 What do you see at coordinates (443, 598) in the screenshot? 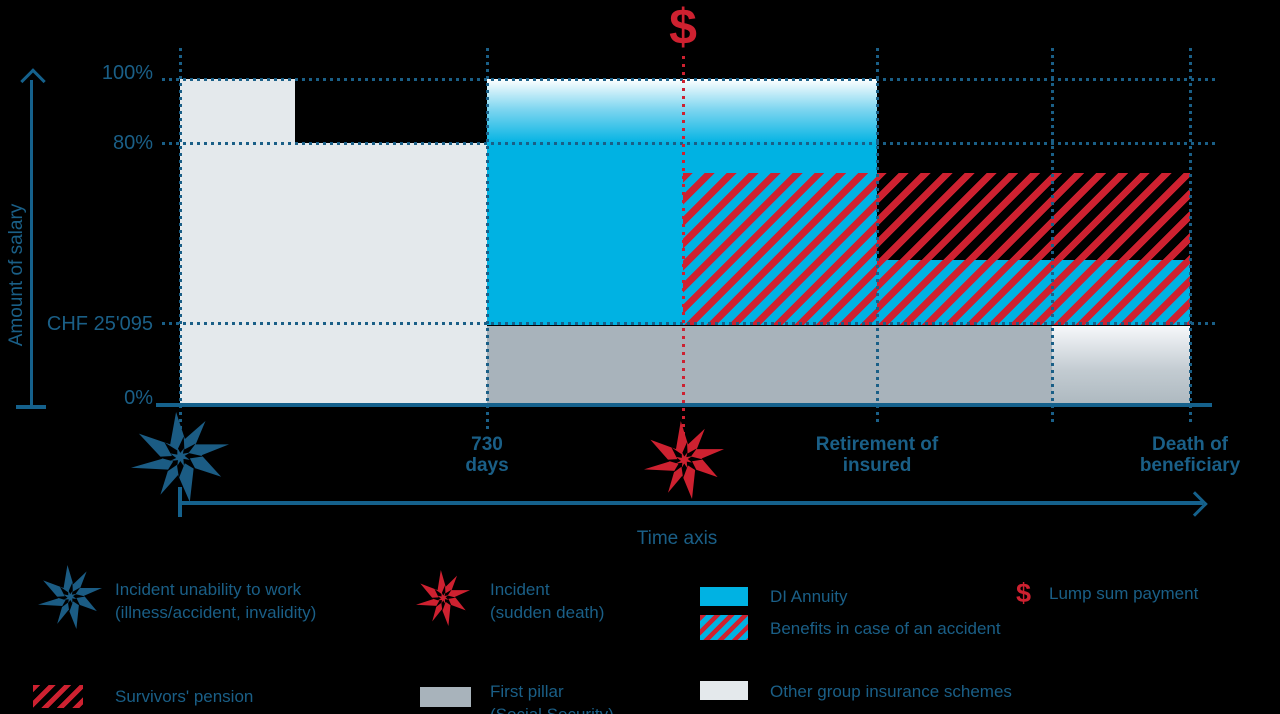
I see `legend-sudden-death-icon` at bounding box center [443, 598].